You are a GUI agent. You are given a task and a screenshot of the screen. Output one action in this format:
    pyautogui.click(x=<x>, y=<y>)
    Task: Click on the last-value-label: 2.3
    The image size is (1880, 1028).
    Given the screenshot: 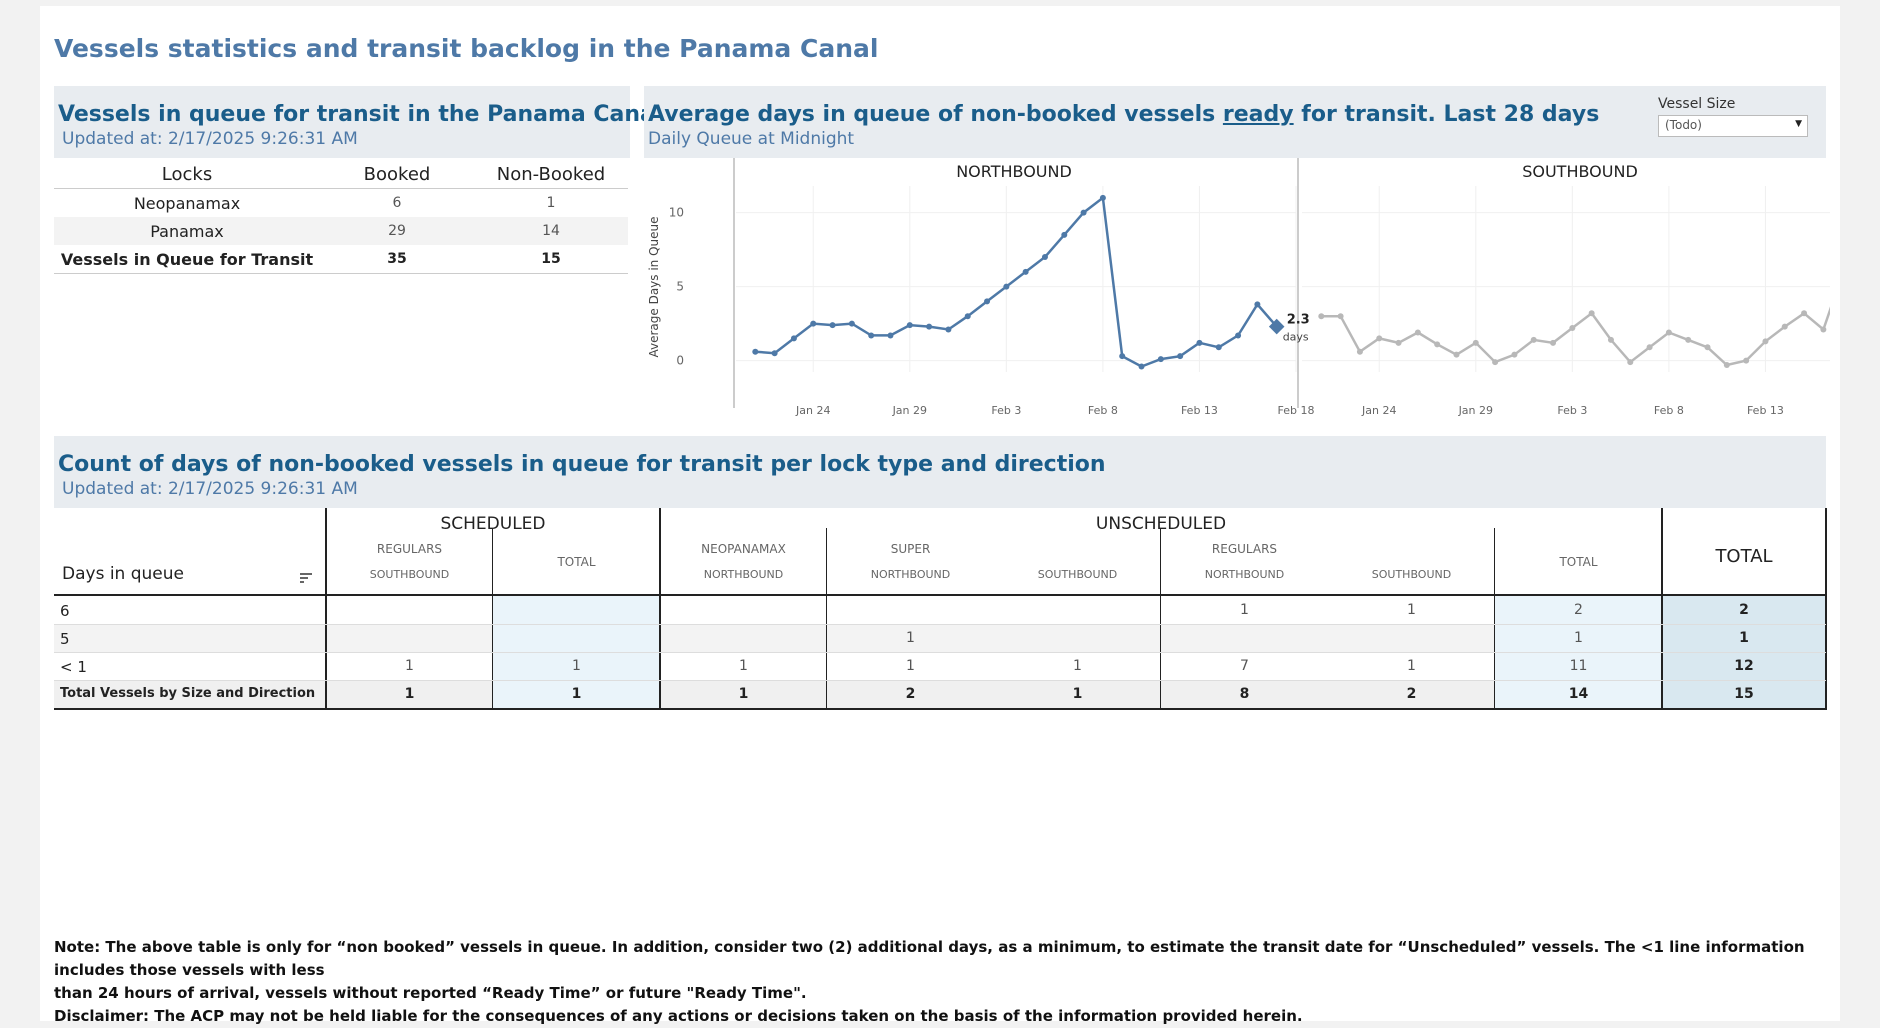 What is the action you would take?
    pyautogui.click(x=1298, y=320)
    